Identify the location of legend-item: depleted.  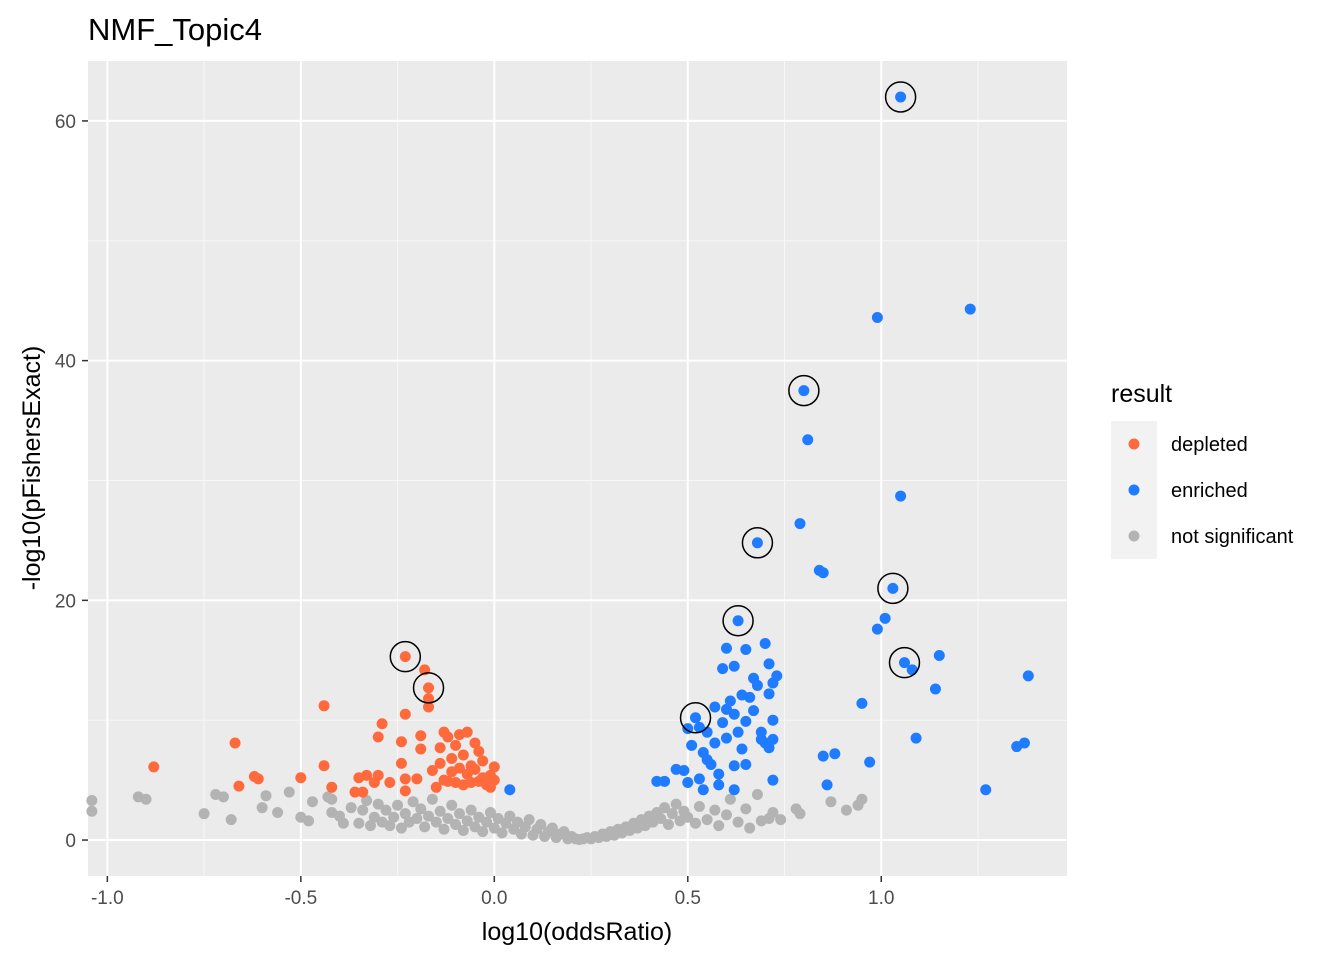
(1179, 444).